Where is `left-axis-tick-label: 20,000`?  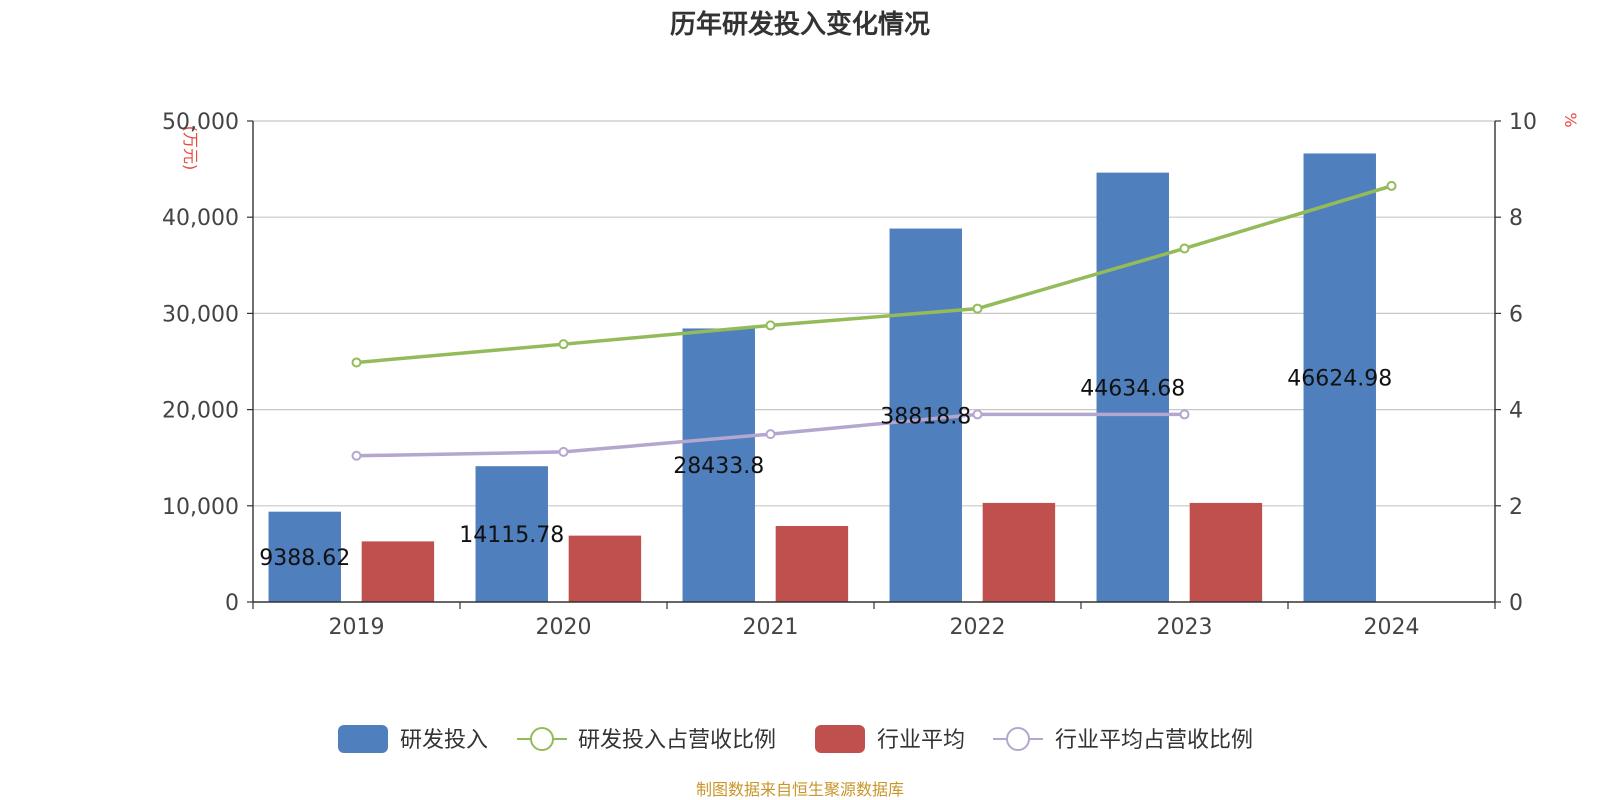 left-axis-tick-label: 20,000 is located at coordinates (200, 411).